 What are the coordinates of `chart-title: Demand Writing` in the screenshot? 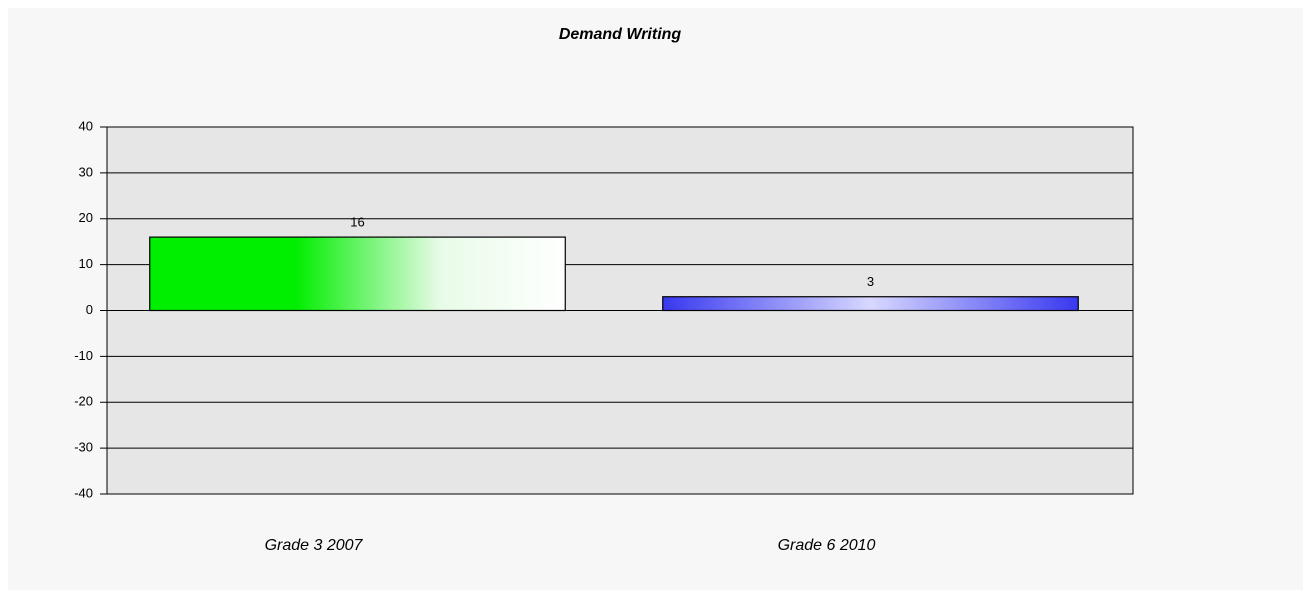 It's located at (620, 34).